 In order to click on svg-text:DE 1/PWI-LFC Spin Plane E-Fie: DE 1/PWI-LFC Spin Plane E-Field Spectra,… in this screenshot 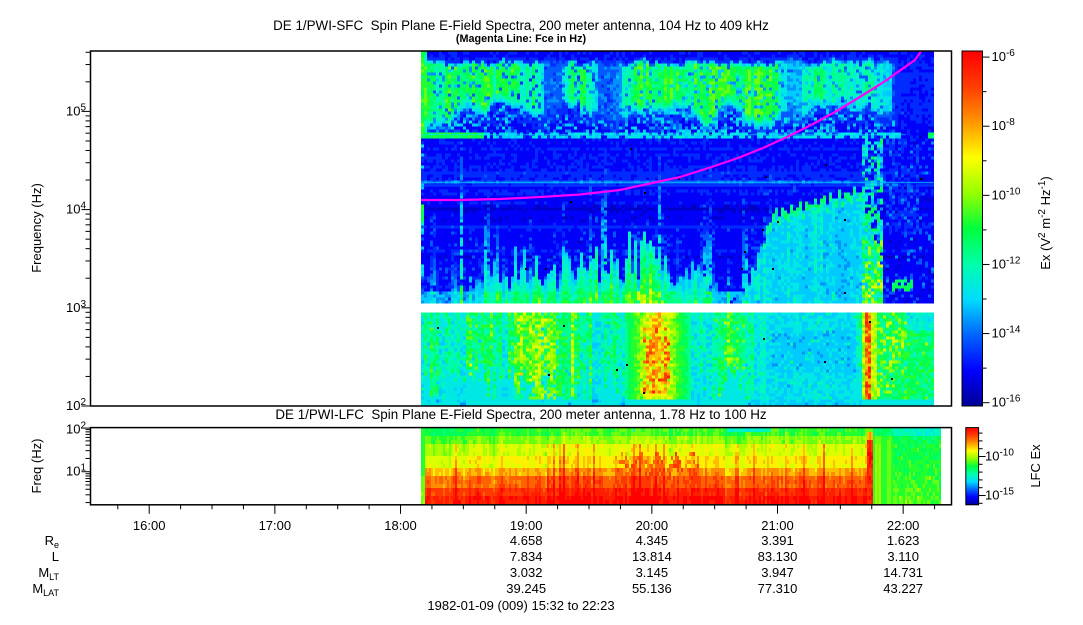, I will do `click(521, 414)`.